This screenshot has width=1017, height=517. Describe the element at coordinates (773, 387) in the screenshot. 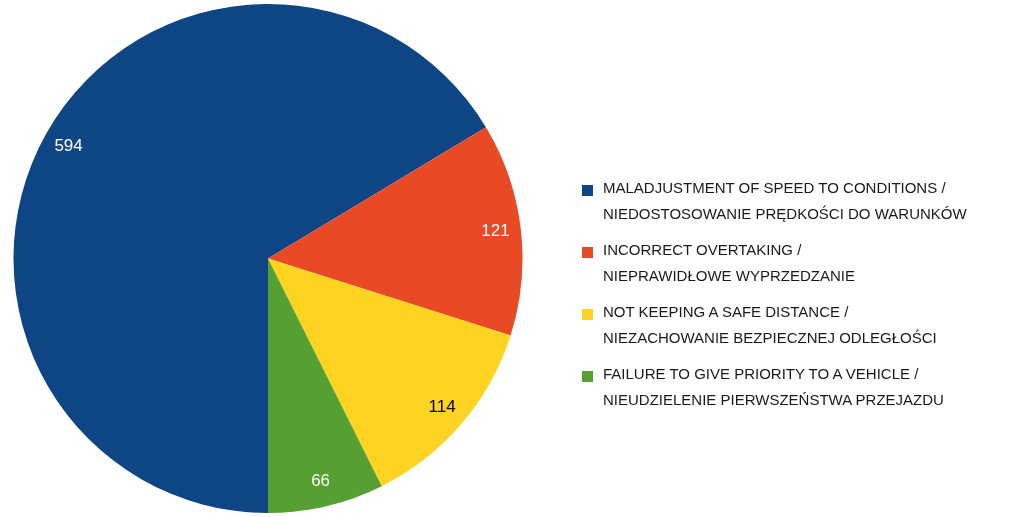

I see `legend-label: FAILURE TO GIVE PRIORITY TO A VEHICLE / NIEUDZIELENIE PIERWSZEŃSTWA PRZEJAZDU` at that location.